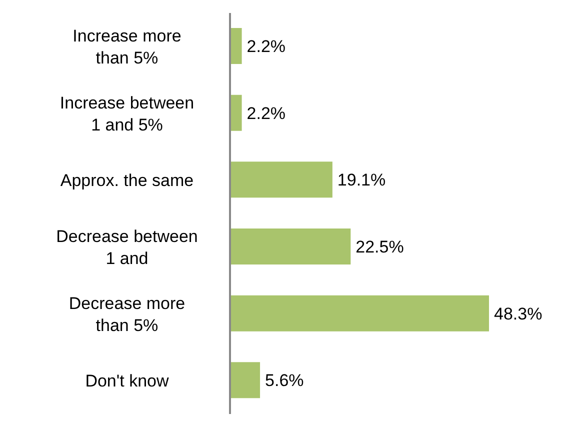 Image resolution: width=562 pixels, height=427 pixels. Describe the element at coordinates (127, 247) in the screenshot. I see `y-tick-label: Decrease between 1 and` at that location.